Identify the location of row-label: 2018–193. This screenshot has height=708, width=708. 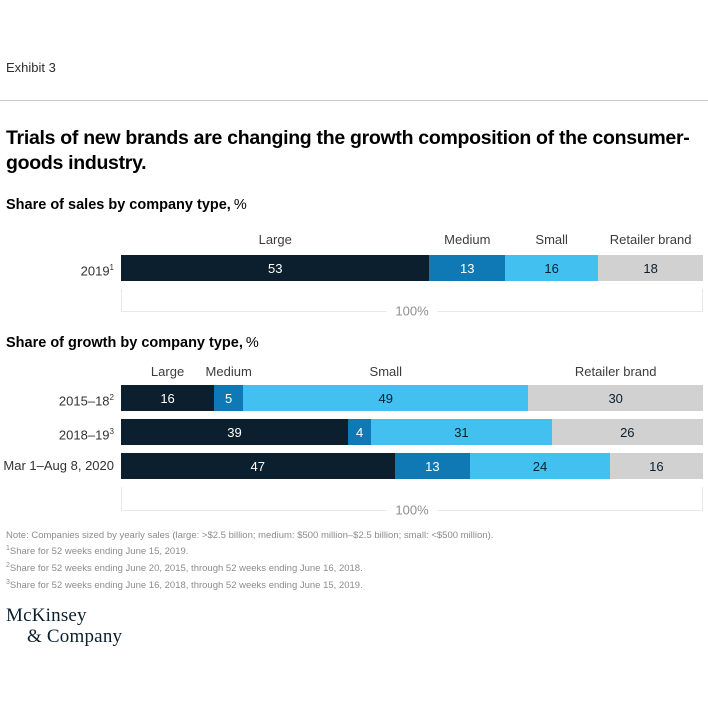
(86, 435).